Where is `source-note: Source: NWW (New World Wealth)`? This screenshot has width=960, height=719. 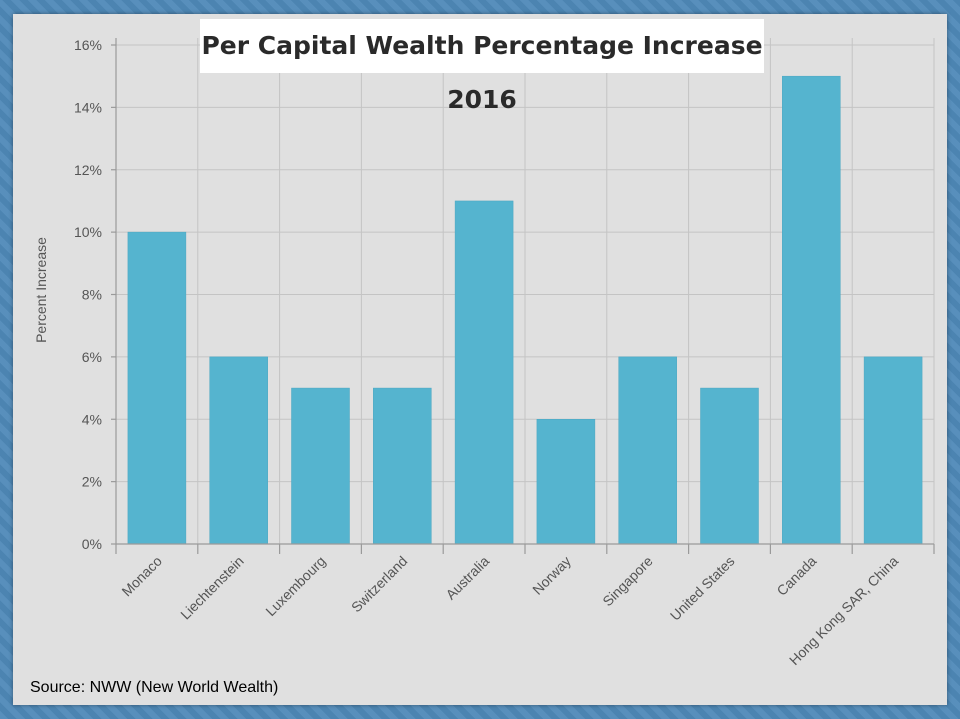
source-note: Source: NWW (New World Wealth) is located at coordinates (154, 687).